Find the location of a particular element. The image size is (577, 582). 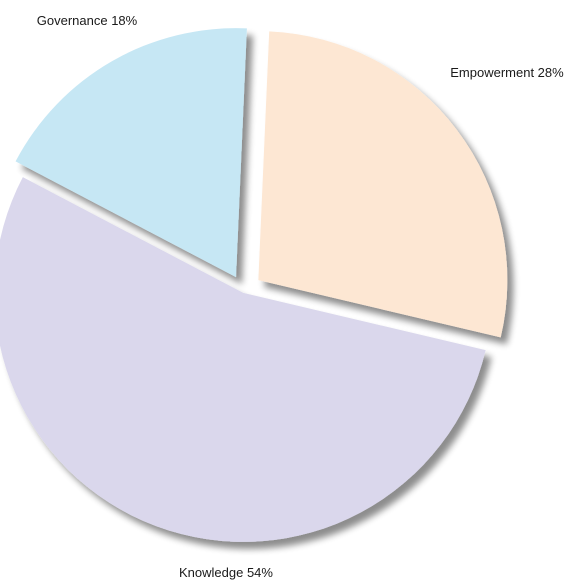

pie-label-empowerment: Empowerment 28% is located at coordinates (507, 72).